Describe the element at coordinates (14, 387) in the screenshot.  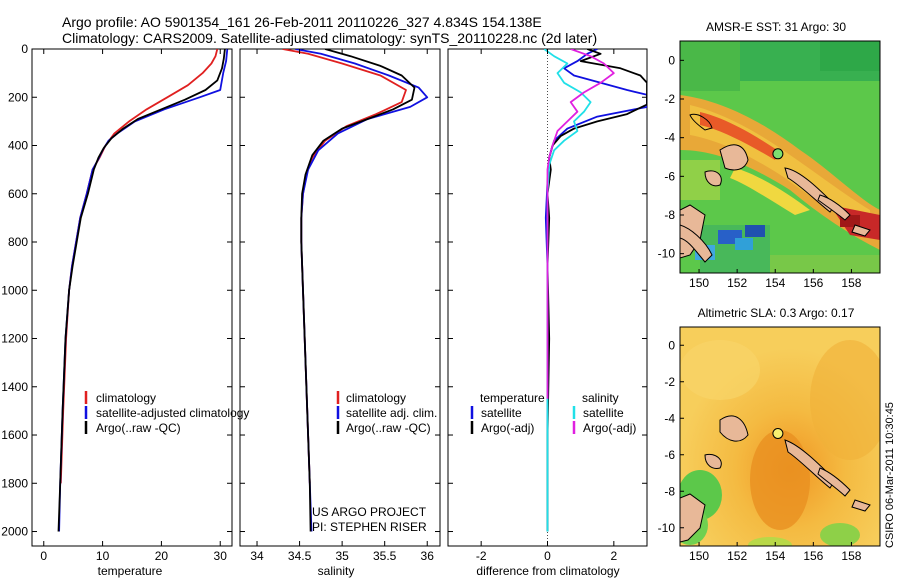
I see `depth-tick-label: 1400` at that location.